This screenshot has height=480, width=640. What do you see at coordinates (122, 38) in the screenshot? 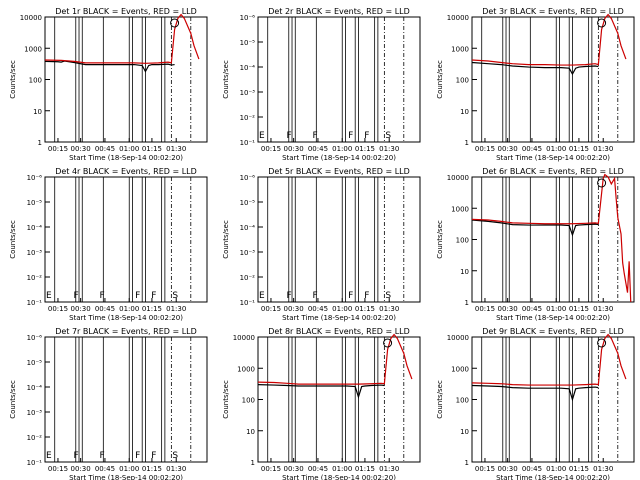
I see `lld-series-line` at bounding box center [122, 38].